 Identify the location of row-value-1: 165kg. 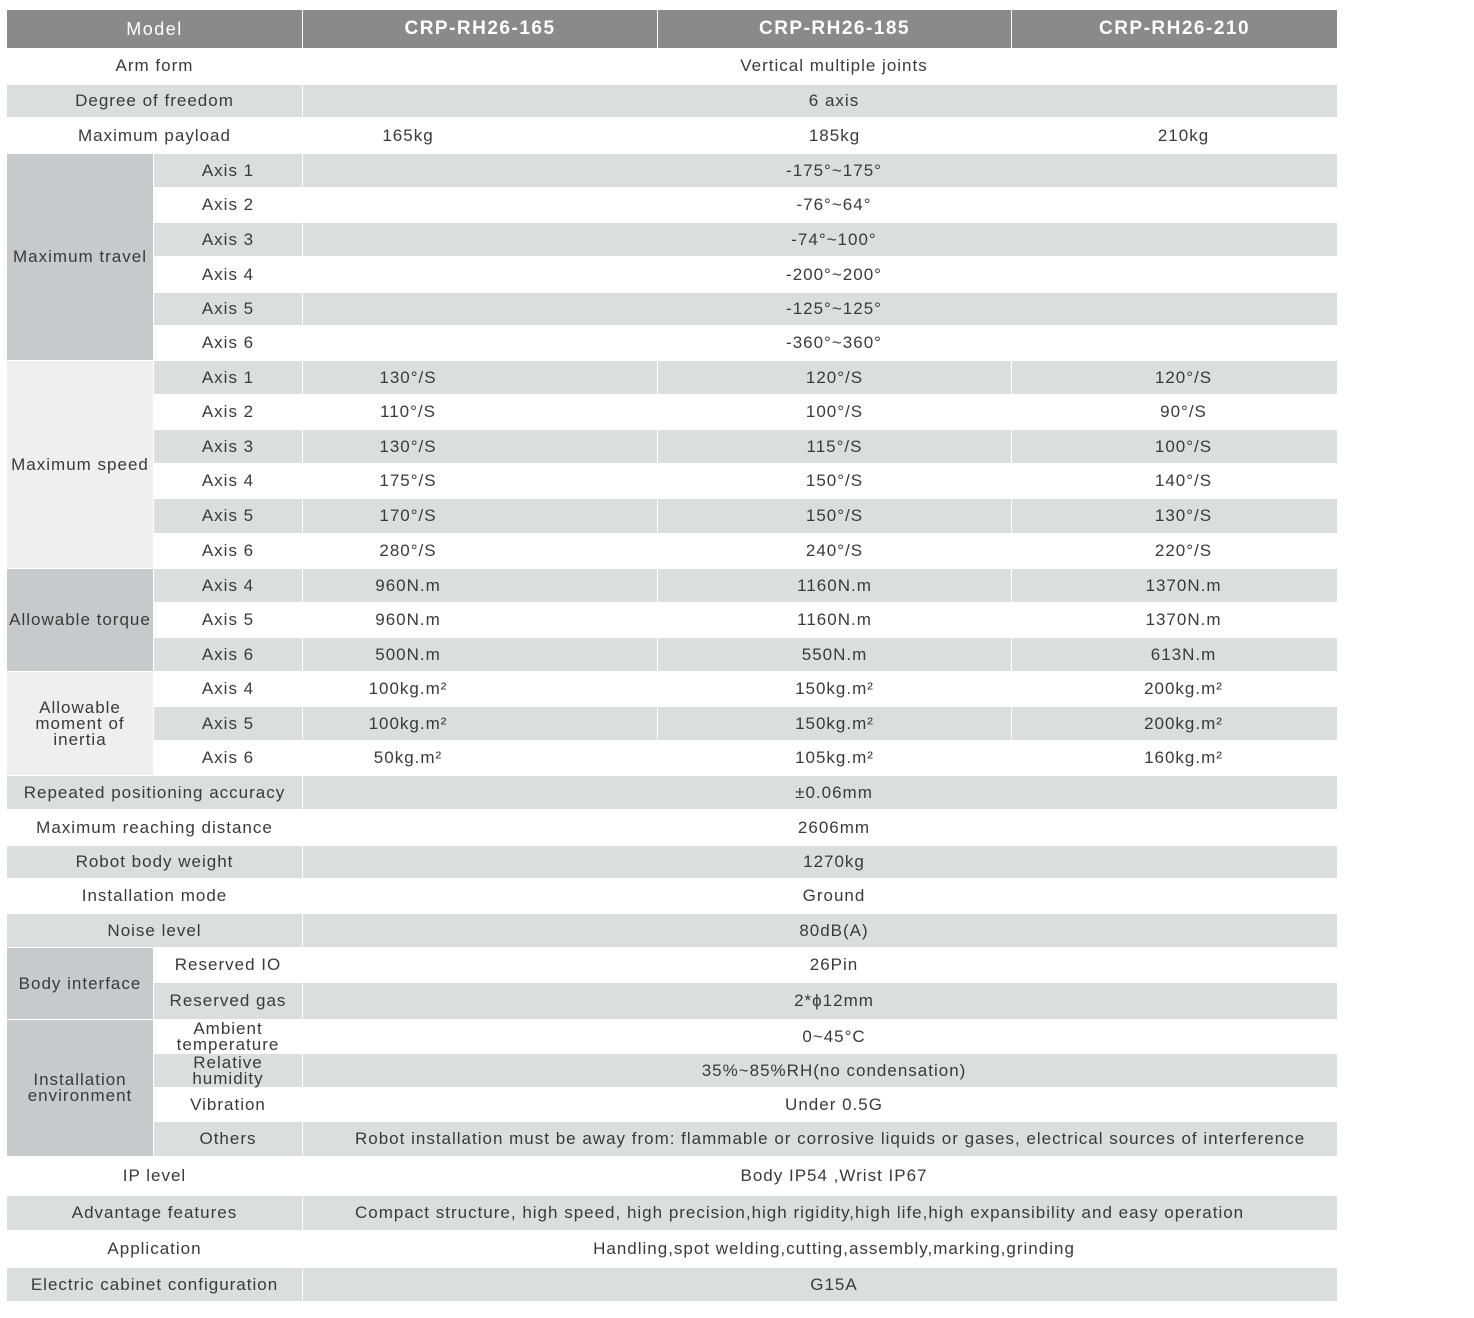
(480, 135).